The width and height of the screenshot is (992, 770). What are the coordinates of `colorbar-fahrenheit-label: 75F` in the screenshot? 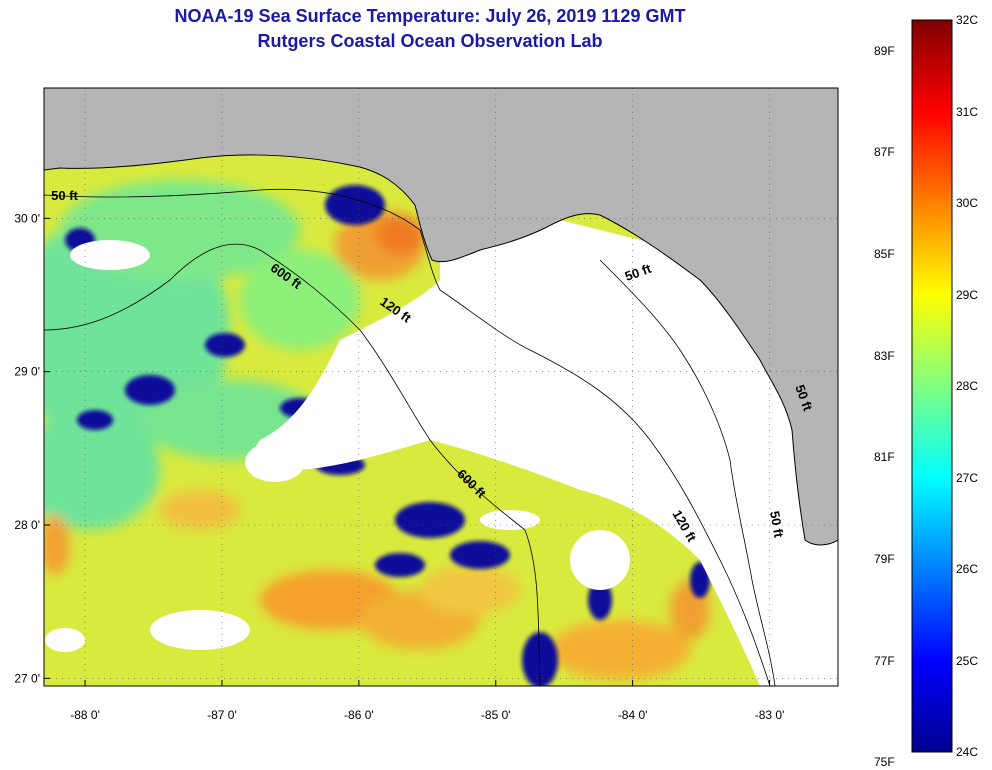 It's located at (884, 762).